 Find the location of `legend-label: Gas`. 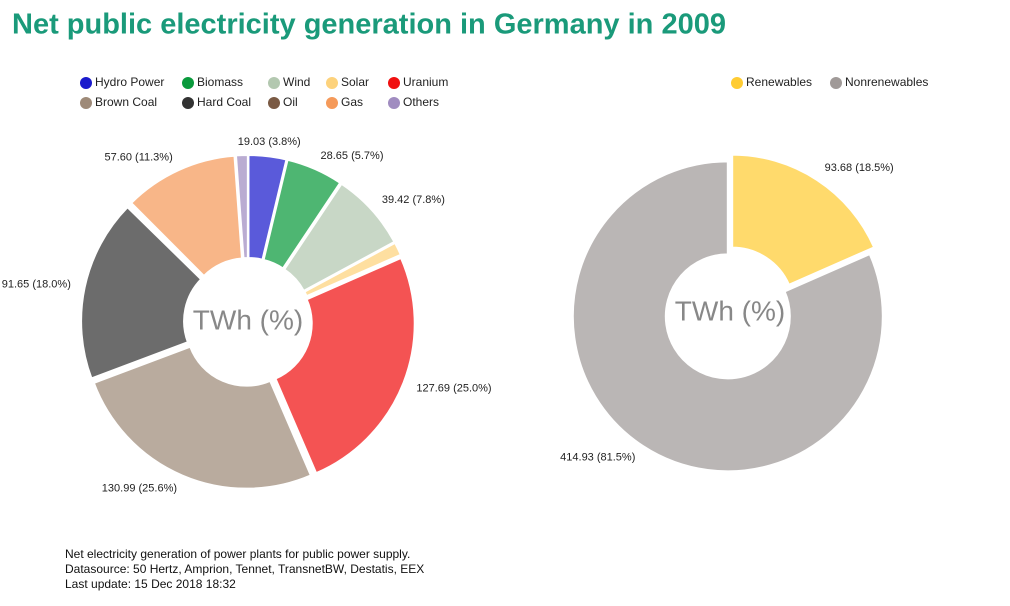

legend-label: Gas is located at coordinates (352, 102).